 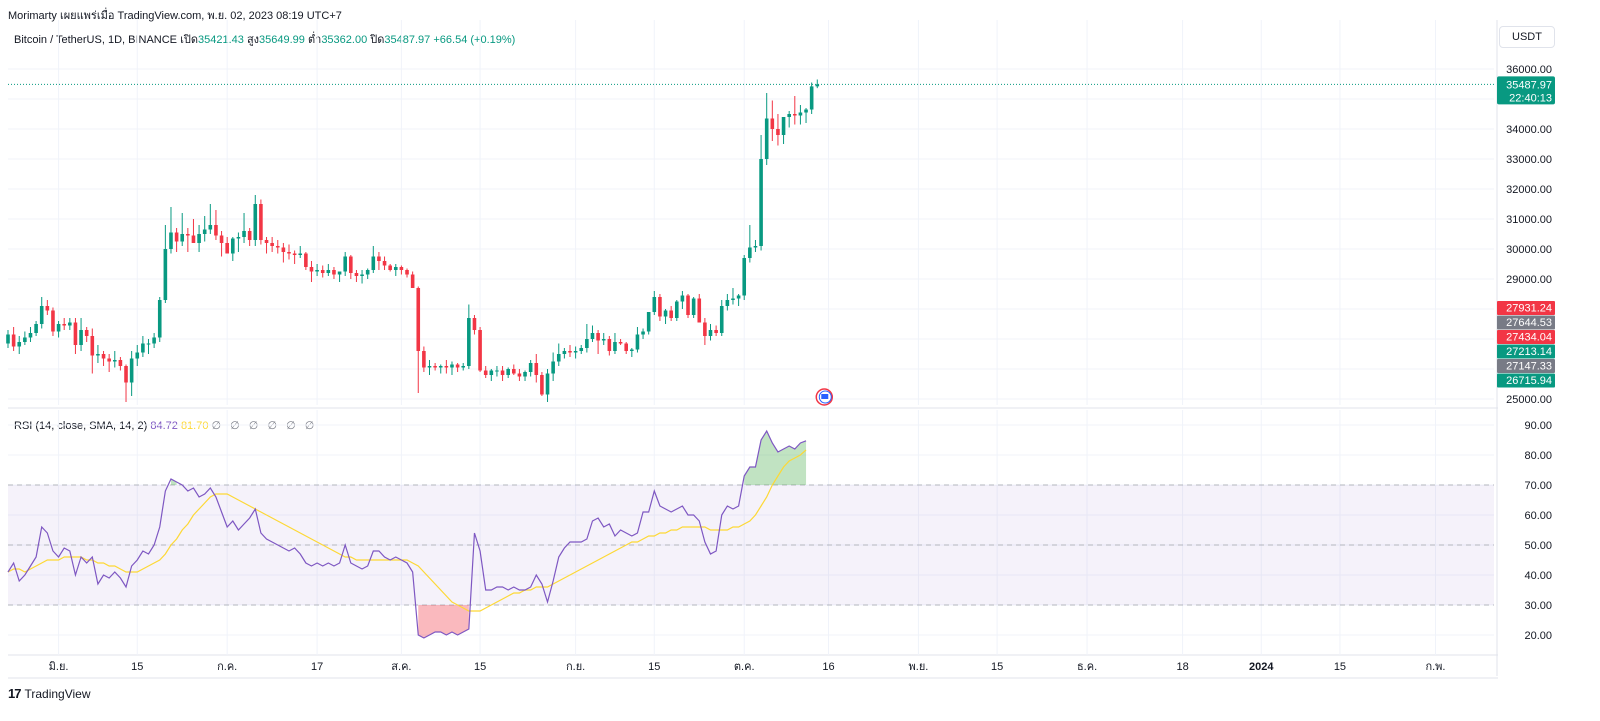 I want to click on rsi-empty-slots: ∅ ∅ ∅ ∅ ∅ ∅, so click(x=264, y=426).